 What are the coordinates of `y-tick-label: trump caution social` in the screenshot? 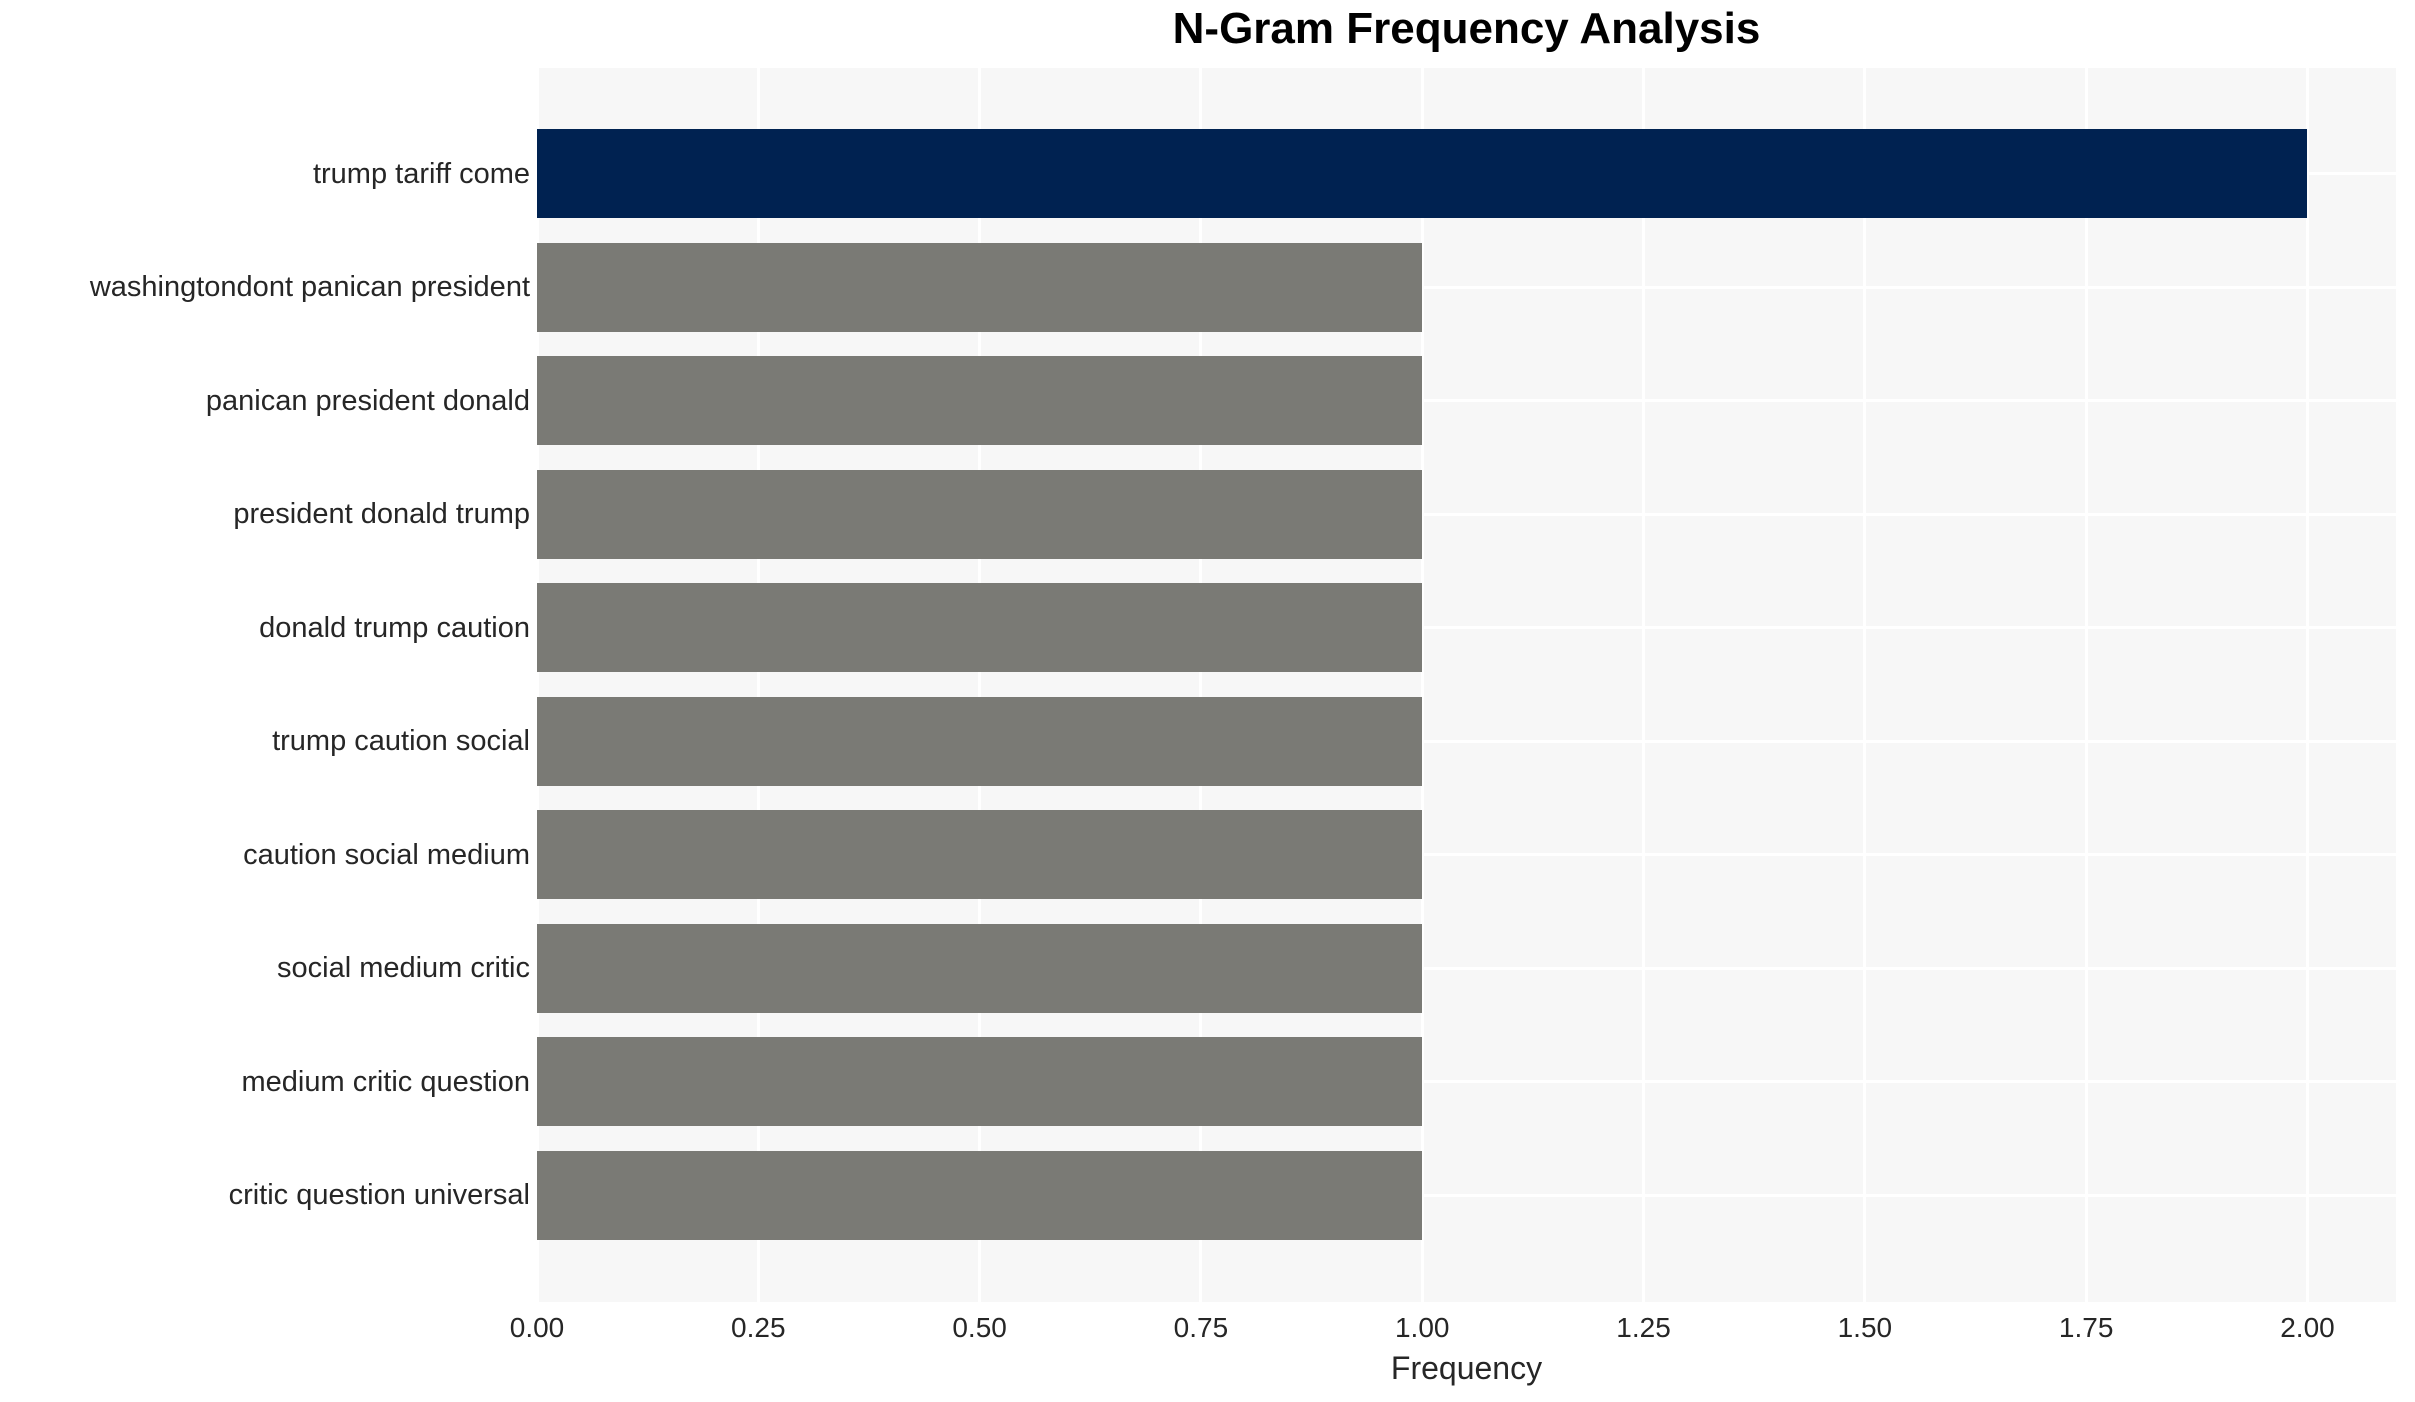 It's located at (401, 741).